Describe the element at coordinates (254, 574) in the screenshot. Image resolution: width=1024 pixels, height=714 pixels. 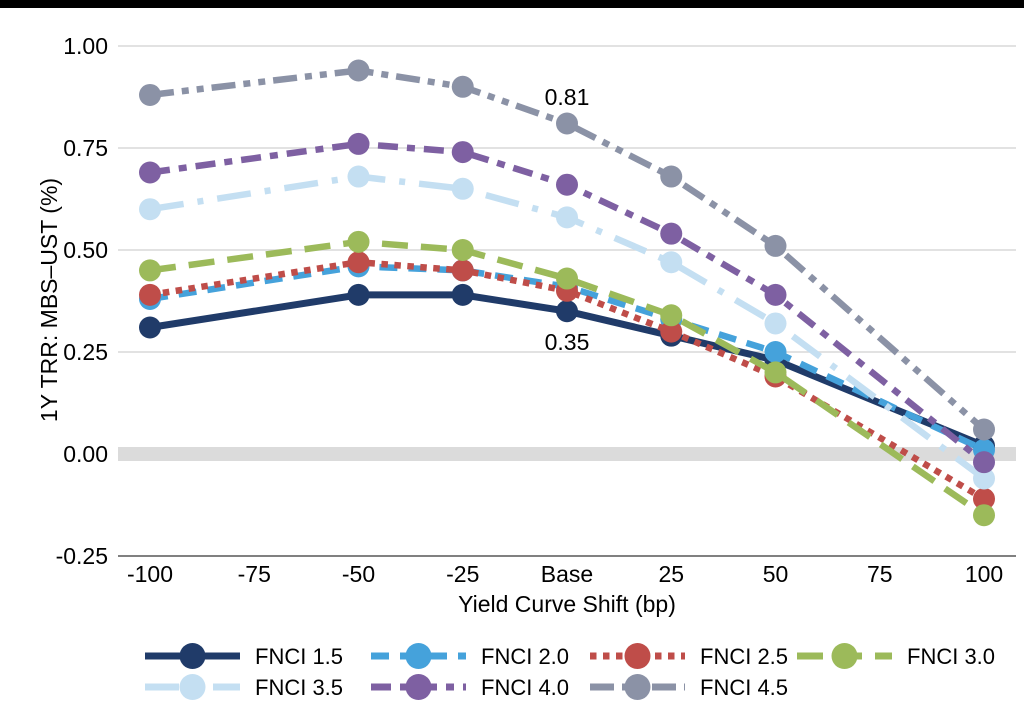
I see `x-tick-label: -75` at that location.